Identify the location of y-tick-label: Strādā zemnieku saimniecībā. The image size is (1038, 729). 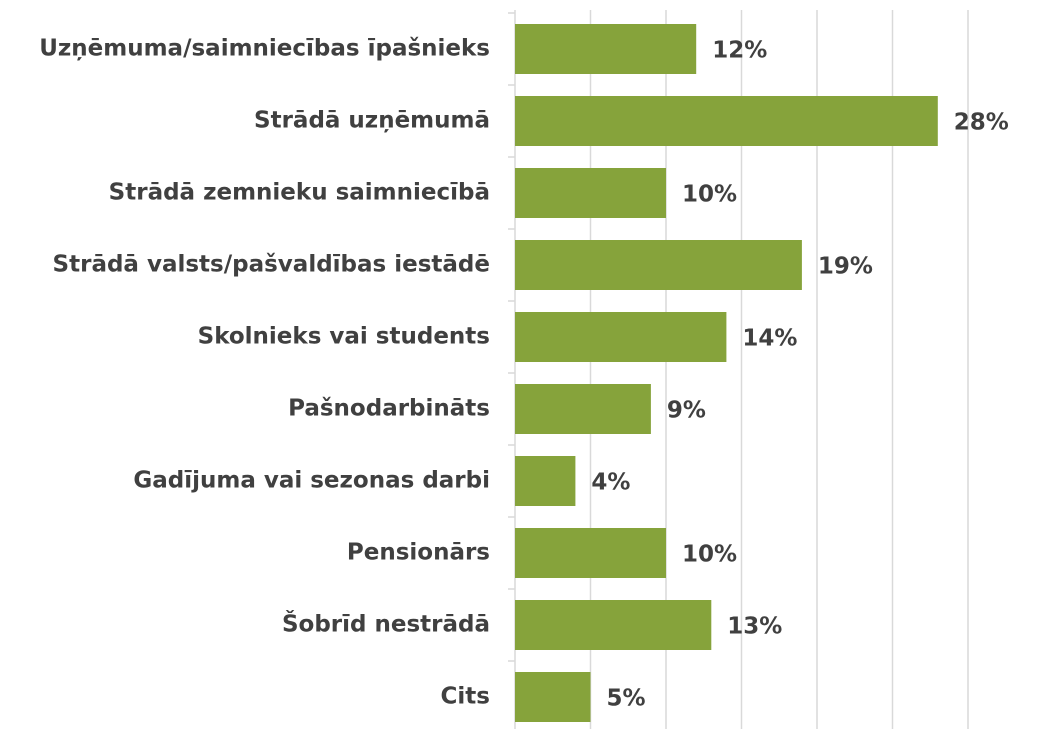
(299, 193).